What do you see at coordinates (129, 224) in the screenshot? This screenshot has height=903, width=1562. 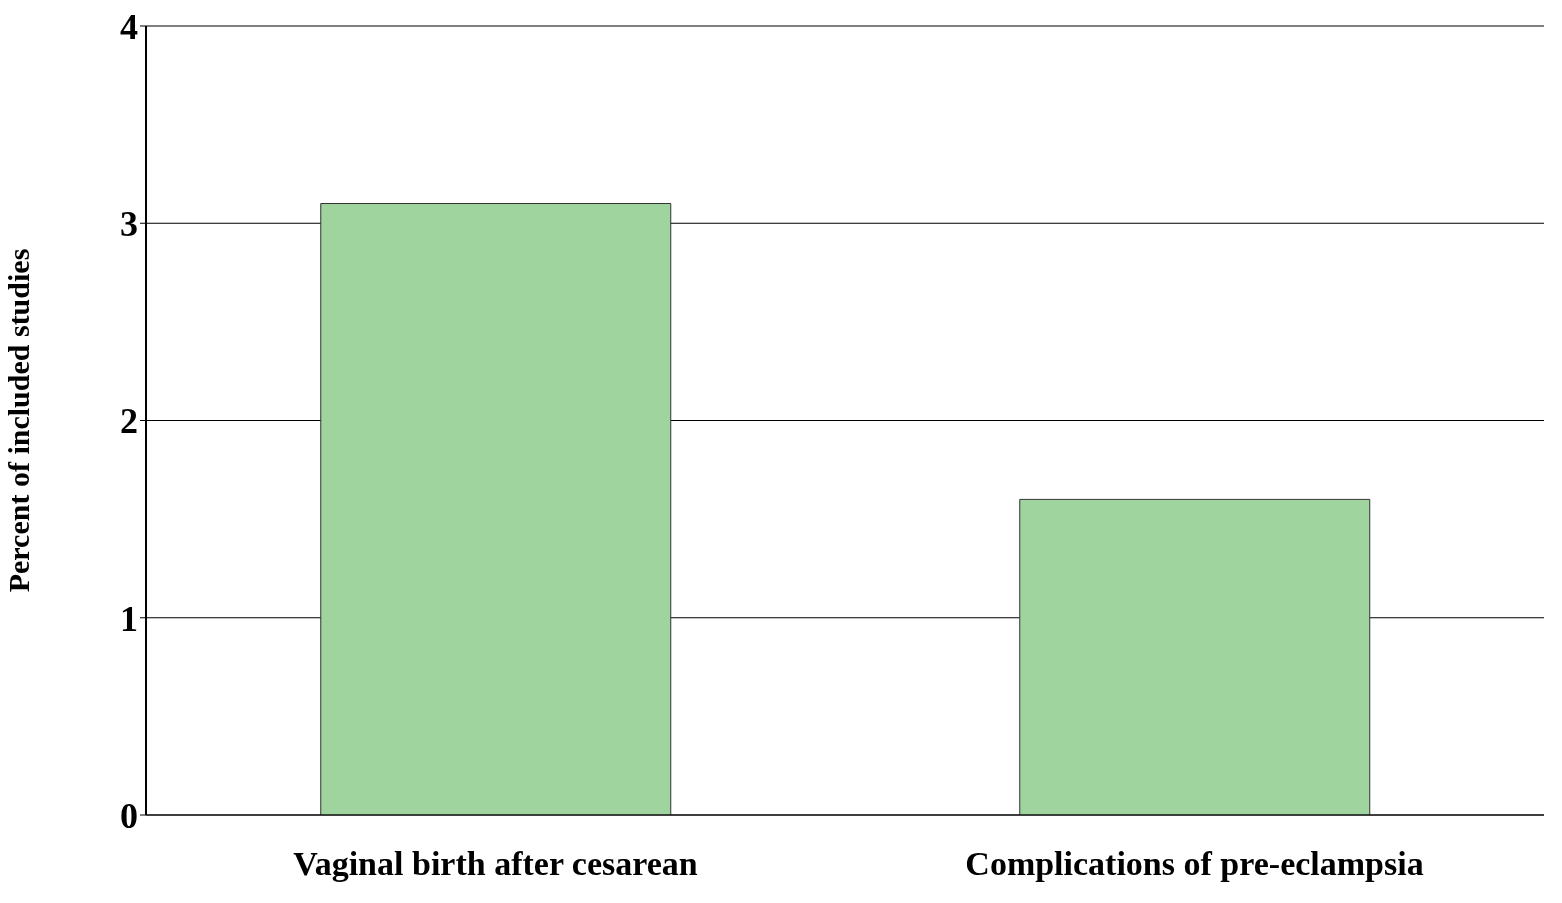 I see `y-tick-label: 3` at bounding box center [129, 224].